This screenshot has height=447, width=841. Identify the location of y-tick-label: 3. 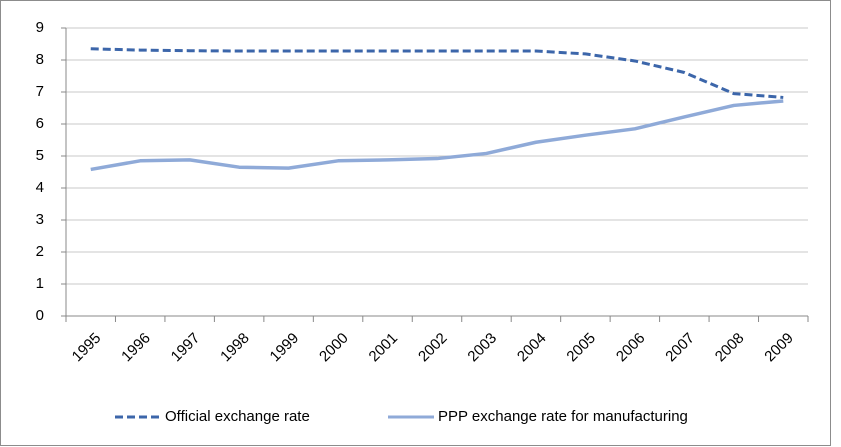
(40, 219).